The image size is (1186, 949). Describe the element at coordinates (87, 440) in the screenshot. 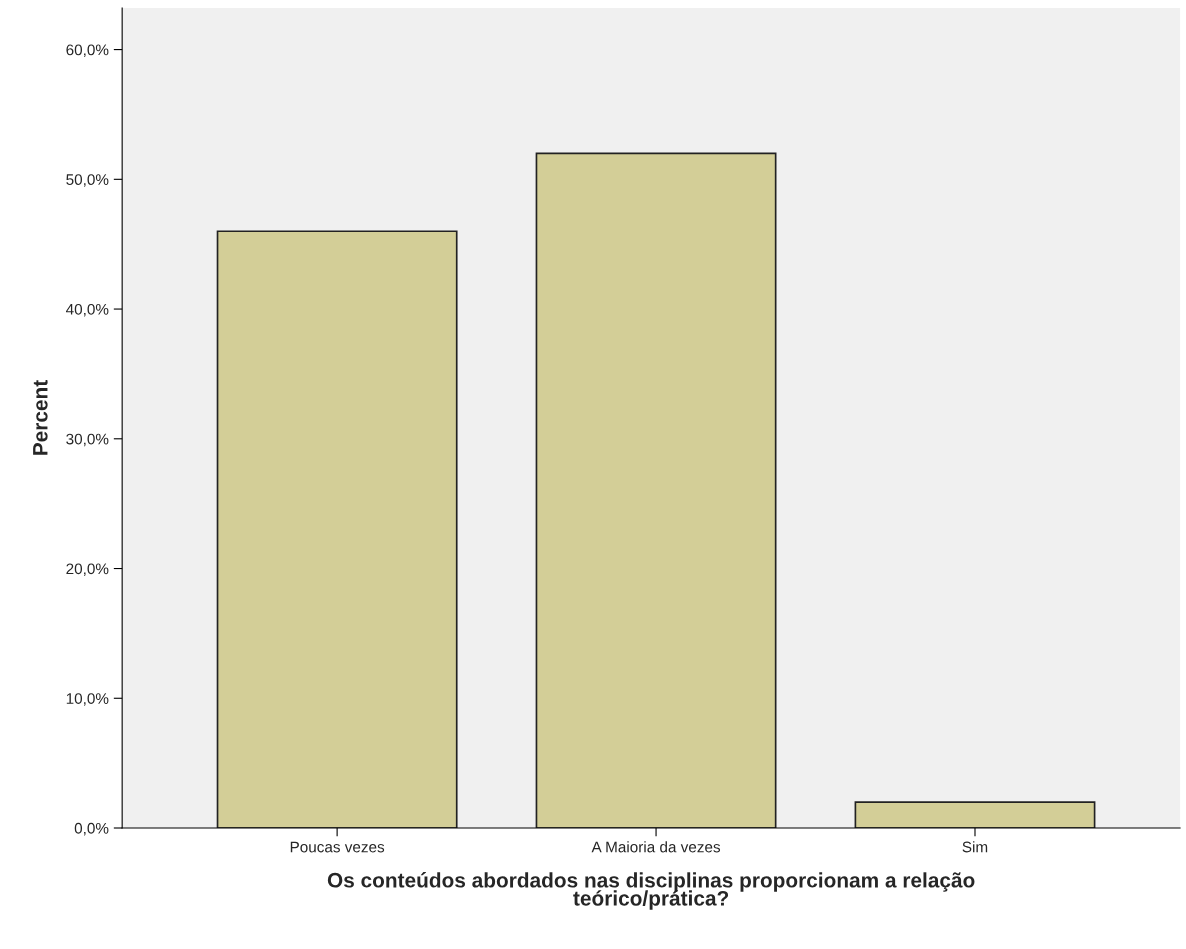

I see `y-tick-label: 30,0%` at that location.